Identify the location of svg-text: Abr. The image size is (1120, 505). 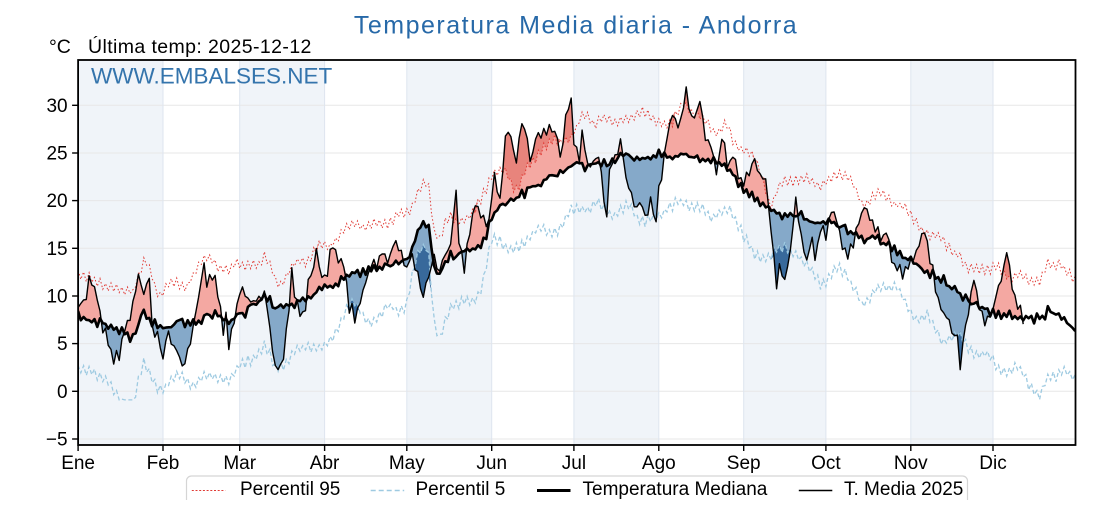
(325, 463).